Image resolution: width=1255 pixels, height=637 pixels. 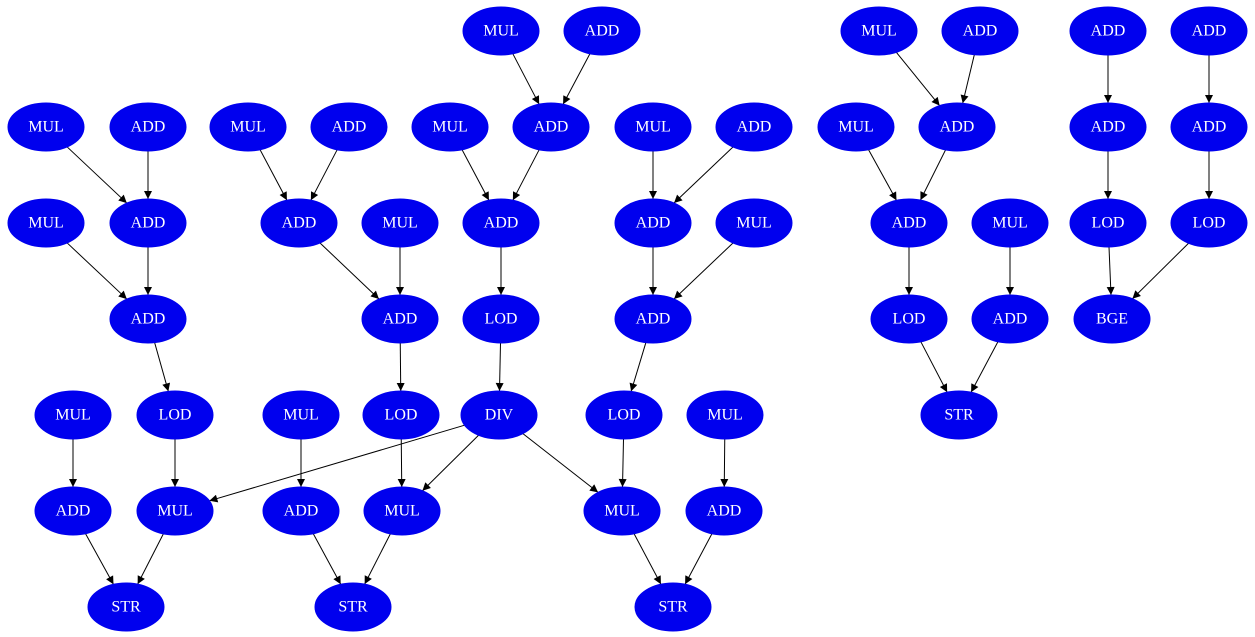 I want to click on node-label: STR, so click(x=353, y=607).